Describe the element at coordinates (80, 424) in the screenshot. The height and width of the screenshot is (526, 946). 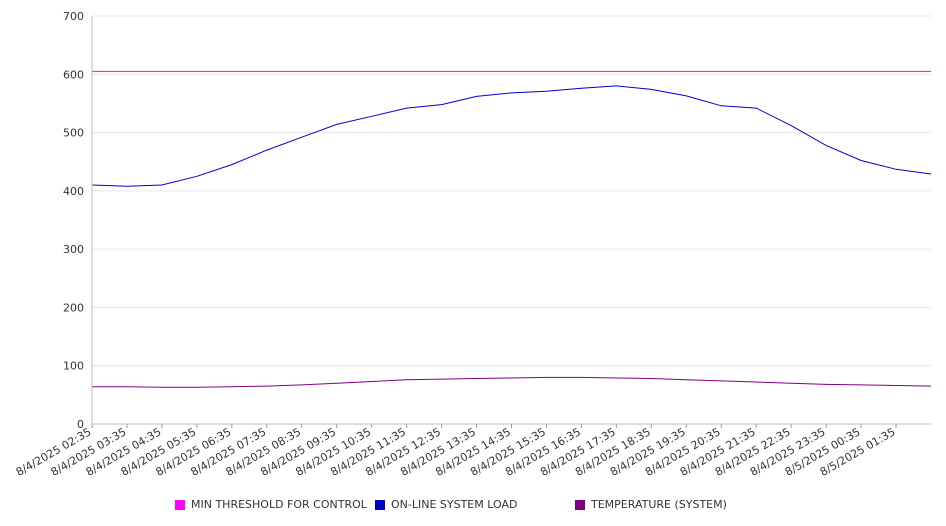
I see `y-tick-label: 0` at that location.